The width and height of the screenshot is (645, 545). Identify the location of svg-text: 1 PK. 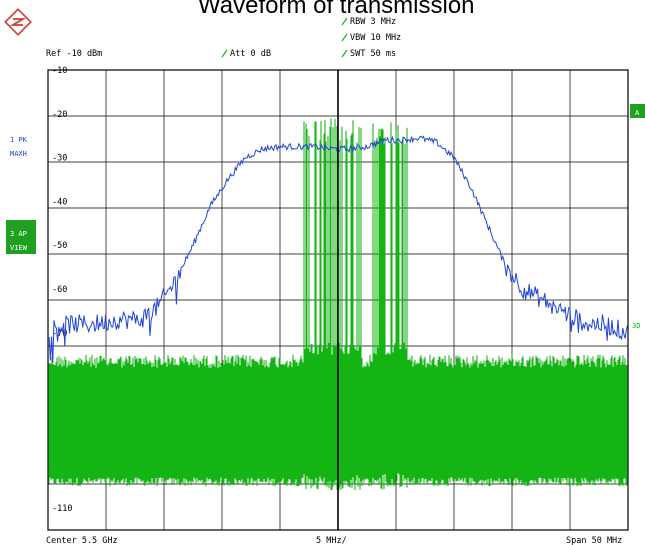
(19, 140).